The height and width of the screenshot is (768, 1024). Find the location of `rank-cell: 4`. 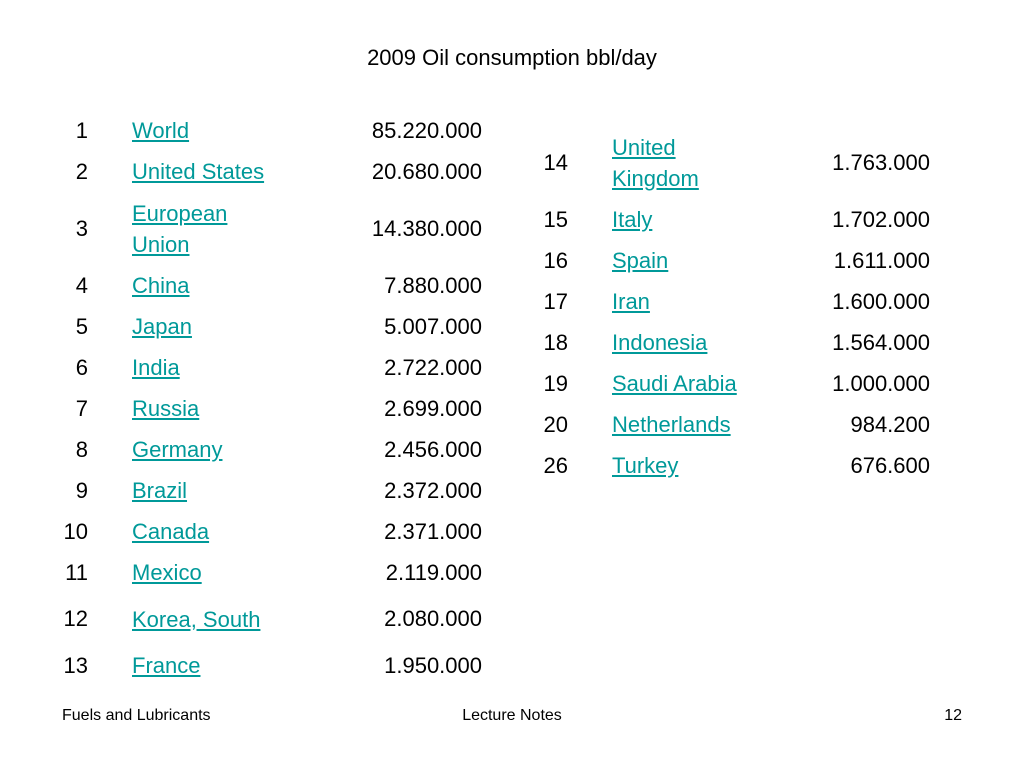

rank-cell: 4 is located at coordinates (81, 285).